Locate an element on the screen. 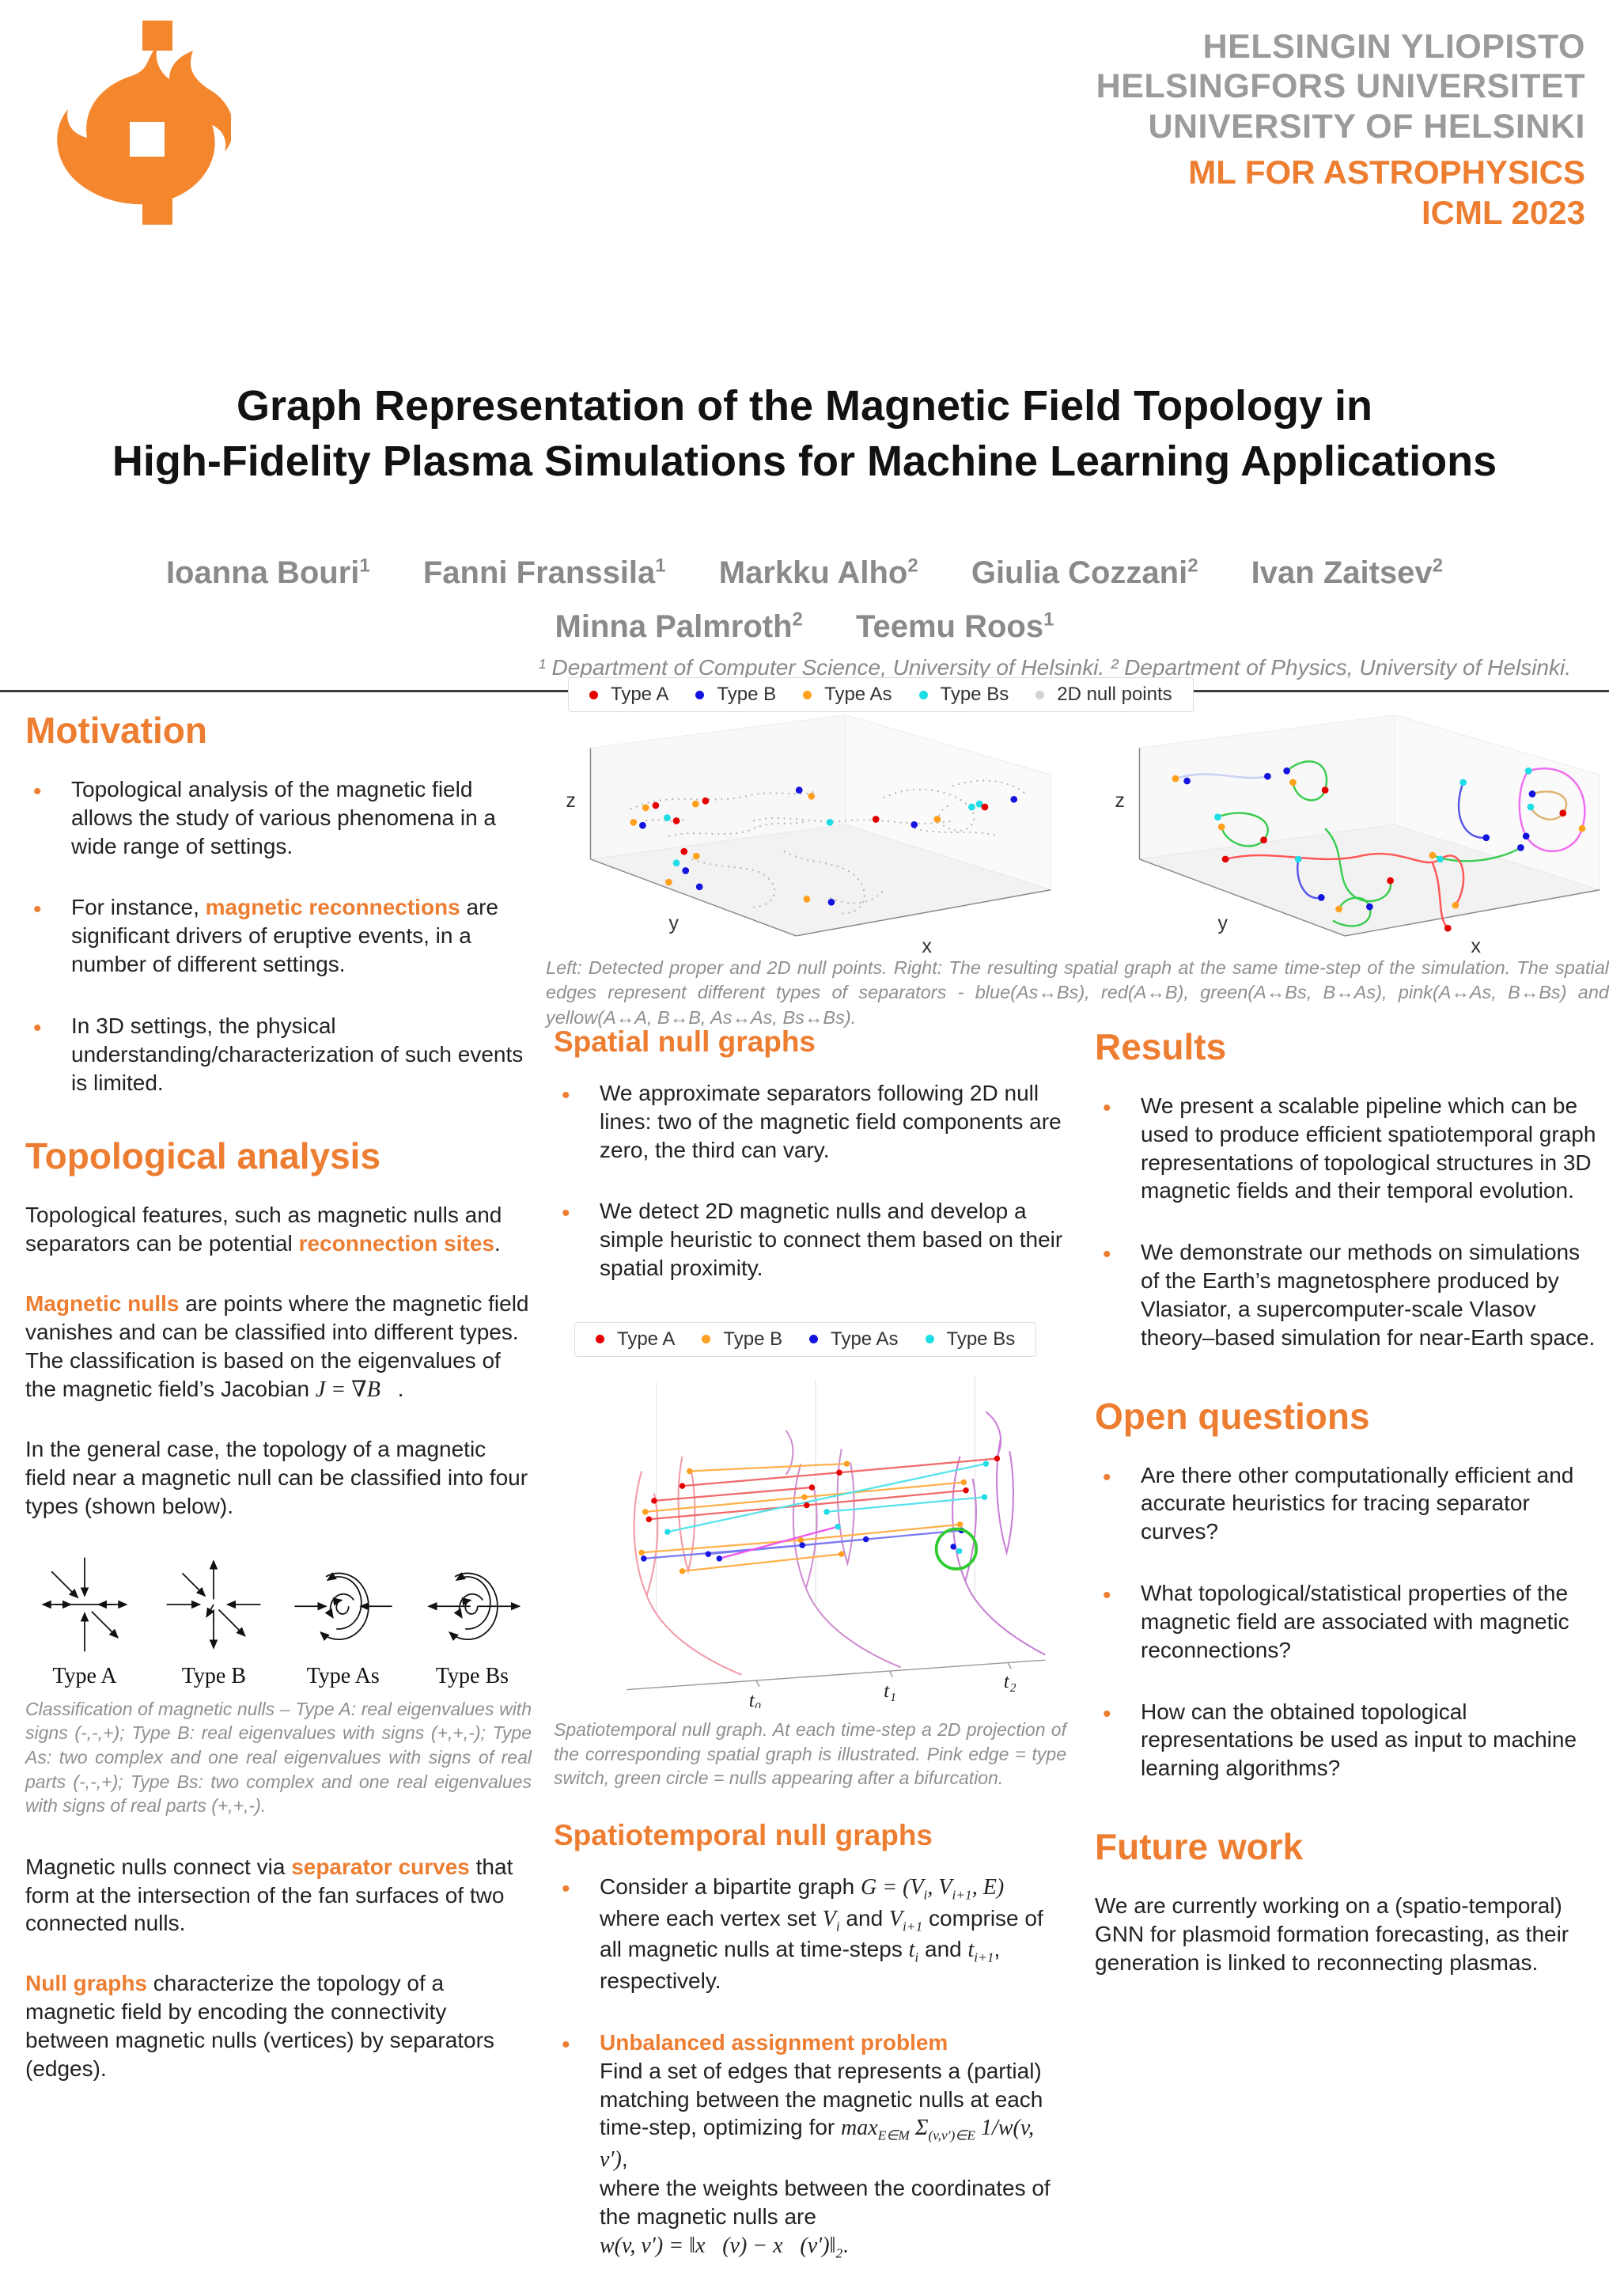 Image resolution: width=1609 pixels, height=2296 pixels. null-type-diagrams: Type A Type B is located at coordinates (278, 1621).